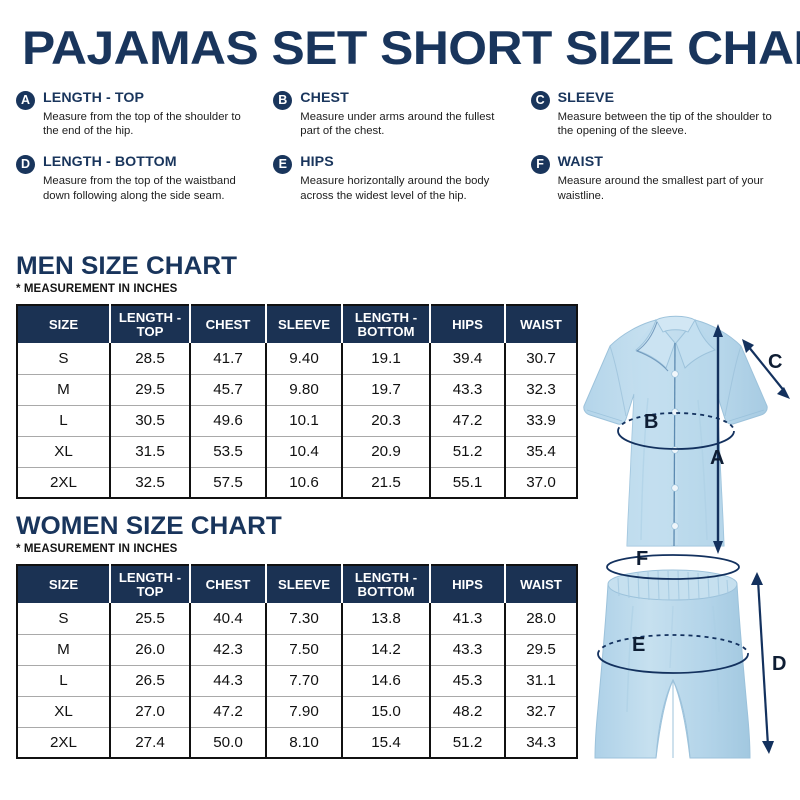 The width and height of the screenshot is (800, 800). I want to click on women-value-cell: 27.0, so click(149, 711).